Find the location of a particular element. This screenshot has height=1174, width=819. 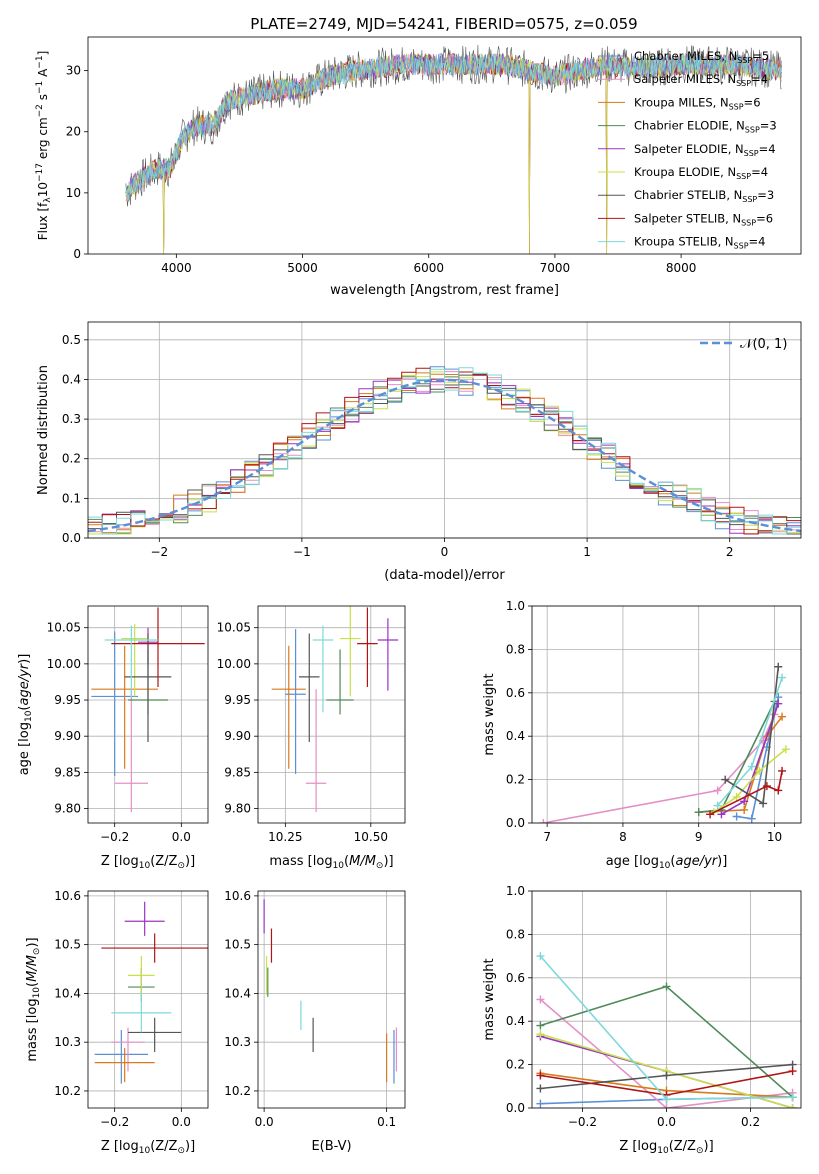

label-part: Salpeter STELIB is located at coordinates (679, 218).